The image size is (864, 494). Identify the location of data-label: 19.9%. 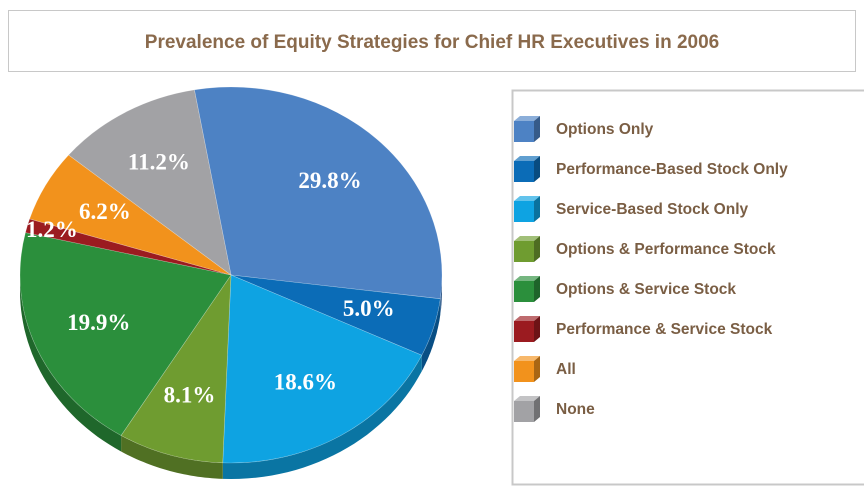
(98, 322).